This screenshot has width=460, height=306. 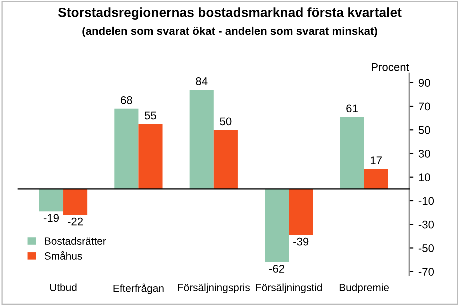 I want to click on legend-label: Småhus, so click(x=63, y=255).